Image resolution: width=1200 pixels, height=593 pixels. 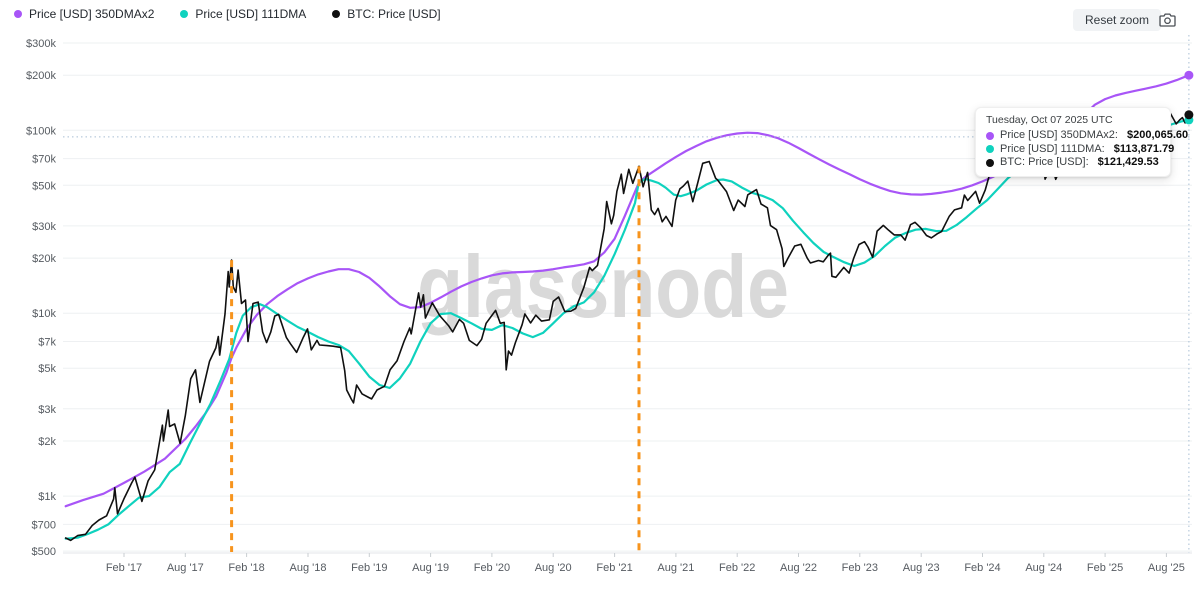 What do you see at coordinates (47, 410) in the screenshot?
I see `svg-text: $3k` at bounding box center [47, 410].